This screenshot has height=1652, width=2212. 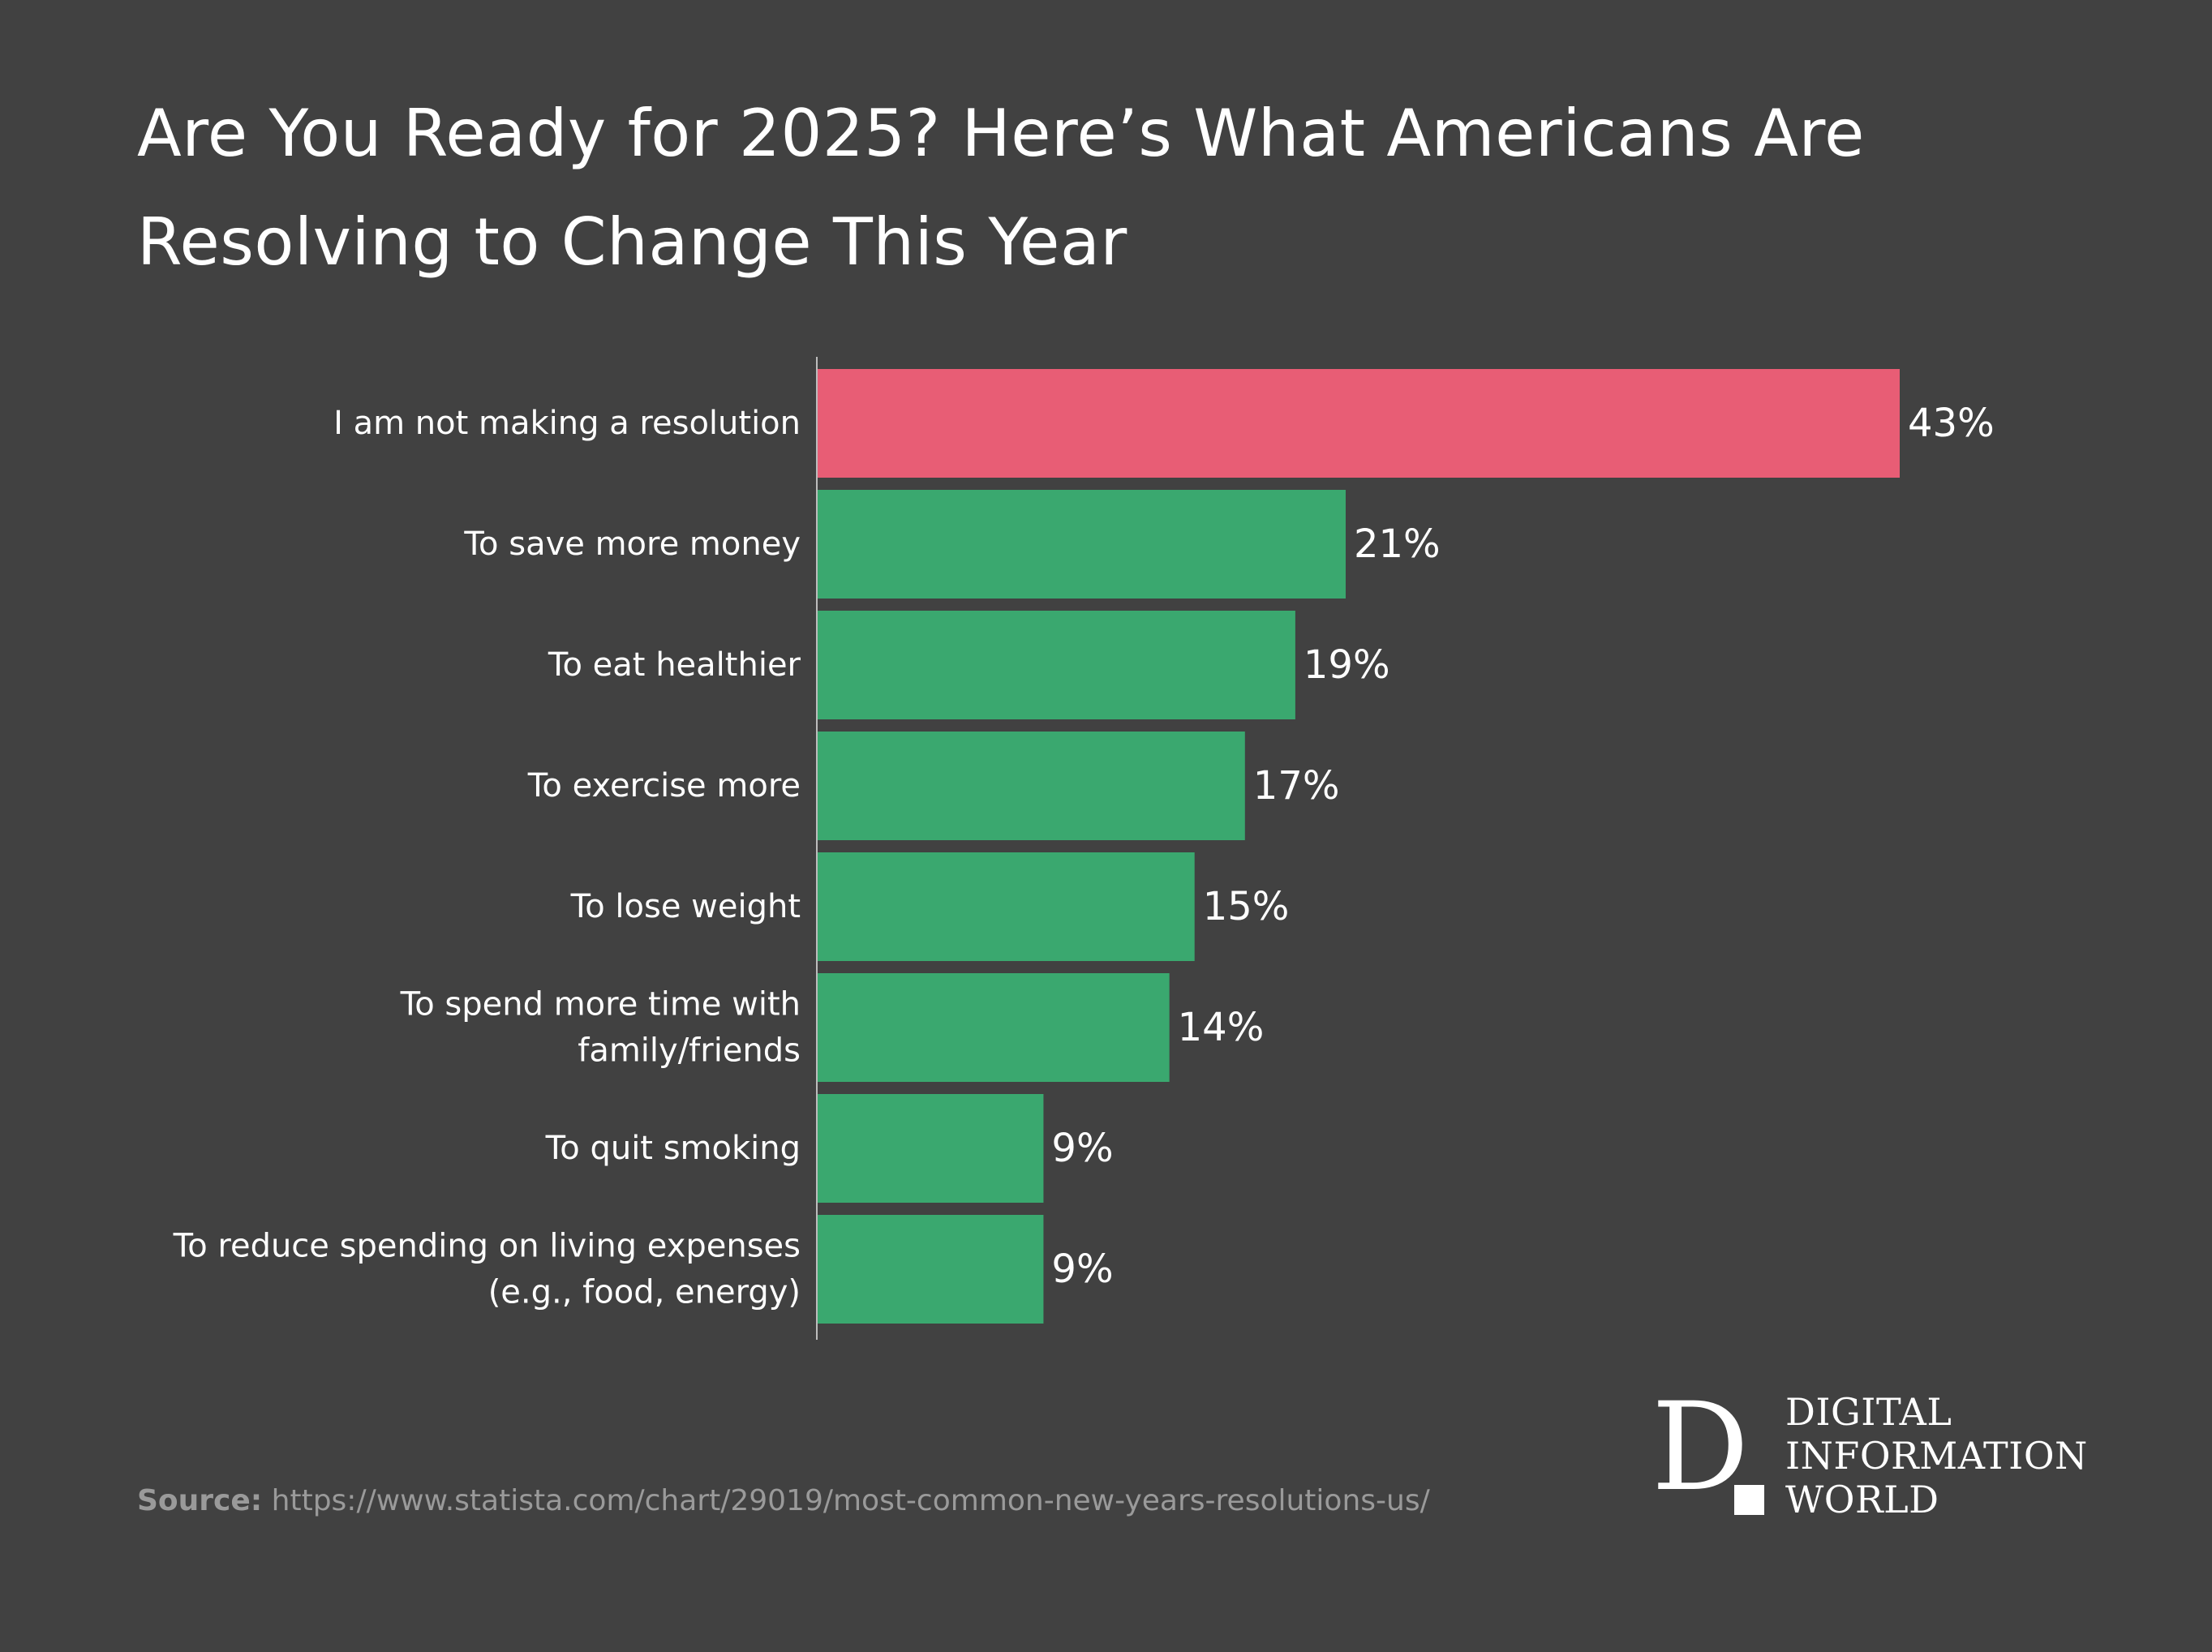 I want to click on logo-line-3: WORLD, so click(x=1862, y=1499).